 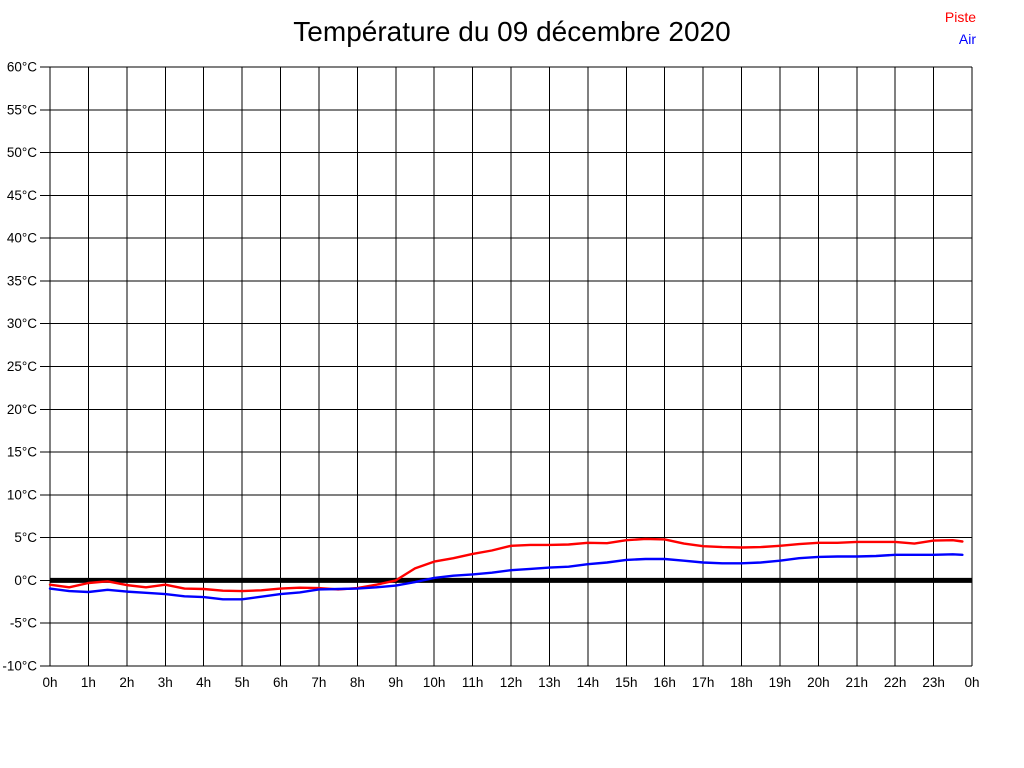 I want to click on x-tick-label: 14h, so click(x=588, y=682).